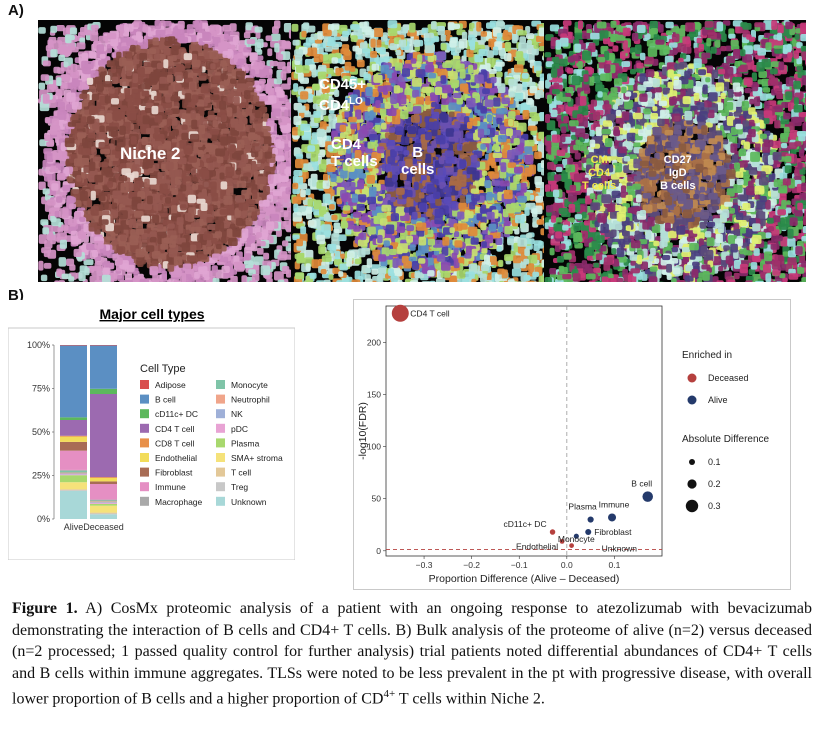 This screenshot has width=823, height=754. Describe the element at coordinates (714, 506) in the screenshot. I see `volcano-legend-size-label: 0.3` at that location.